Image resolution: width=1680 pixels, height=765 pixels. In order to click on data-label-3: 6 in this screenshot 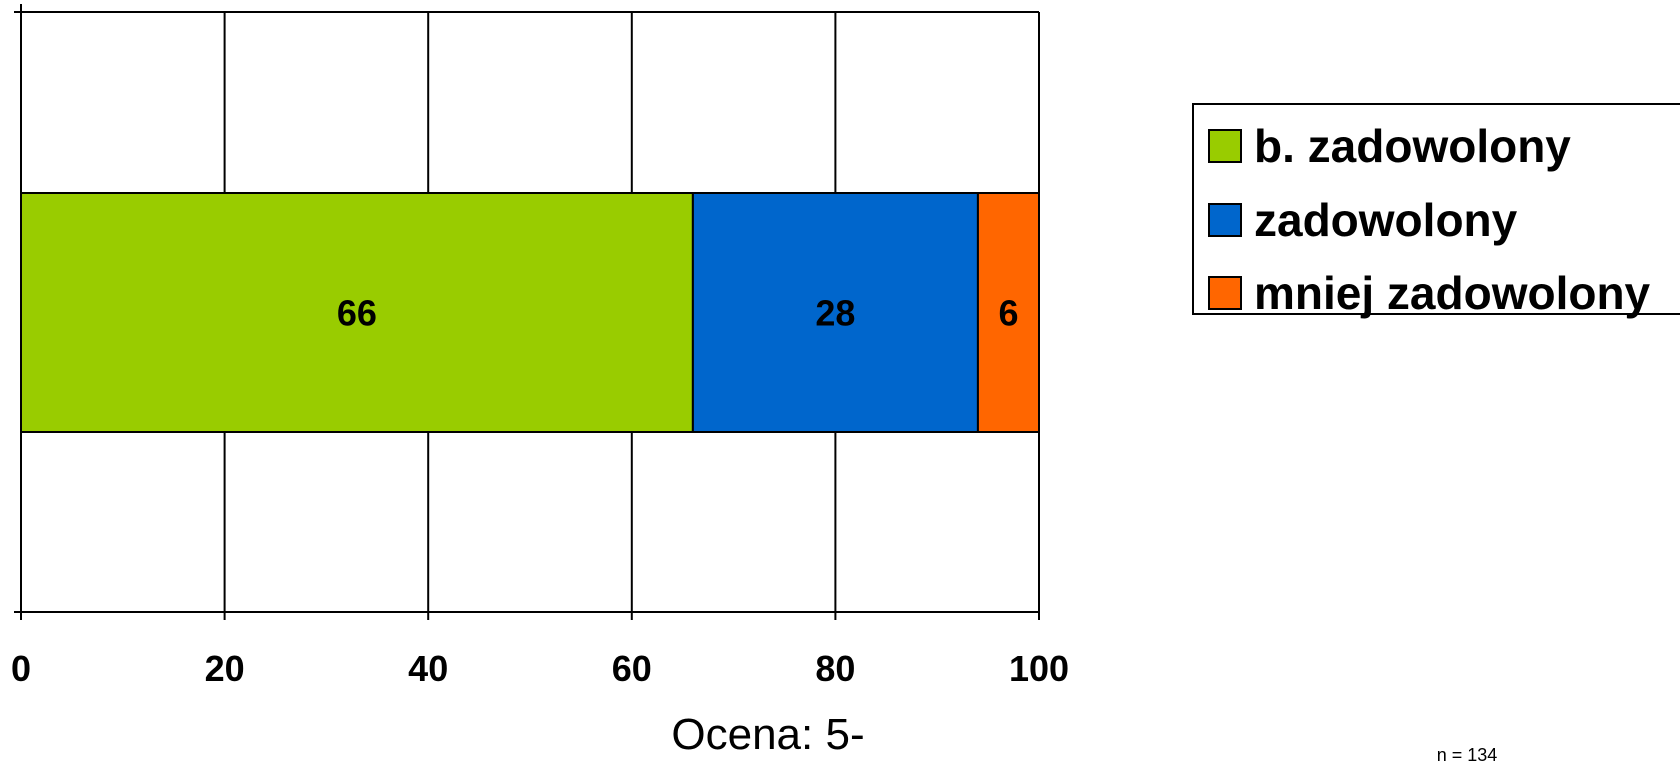, I will do `click(1008, 313)`.